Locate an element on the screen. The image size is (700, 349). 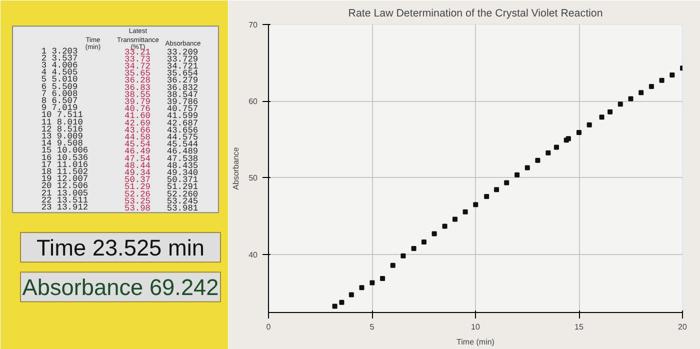
x-tick-label: 5 is located at coordinates (372, 327).